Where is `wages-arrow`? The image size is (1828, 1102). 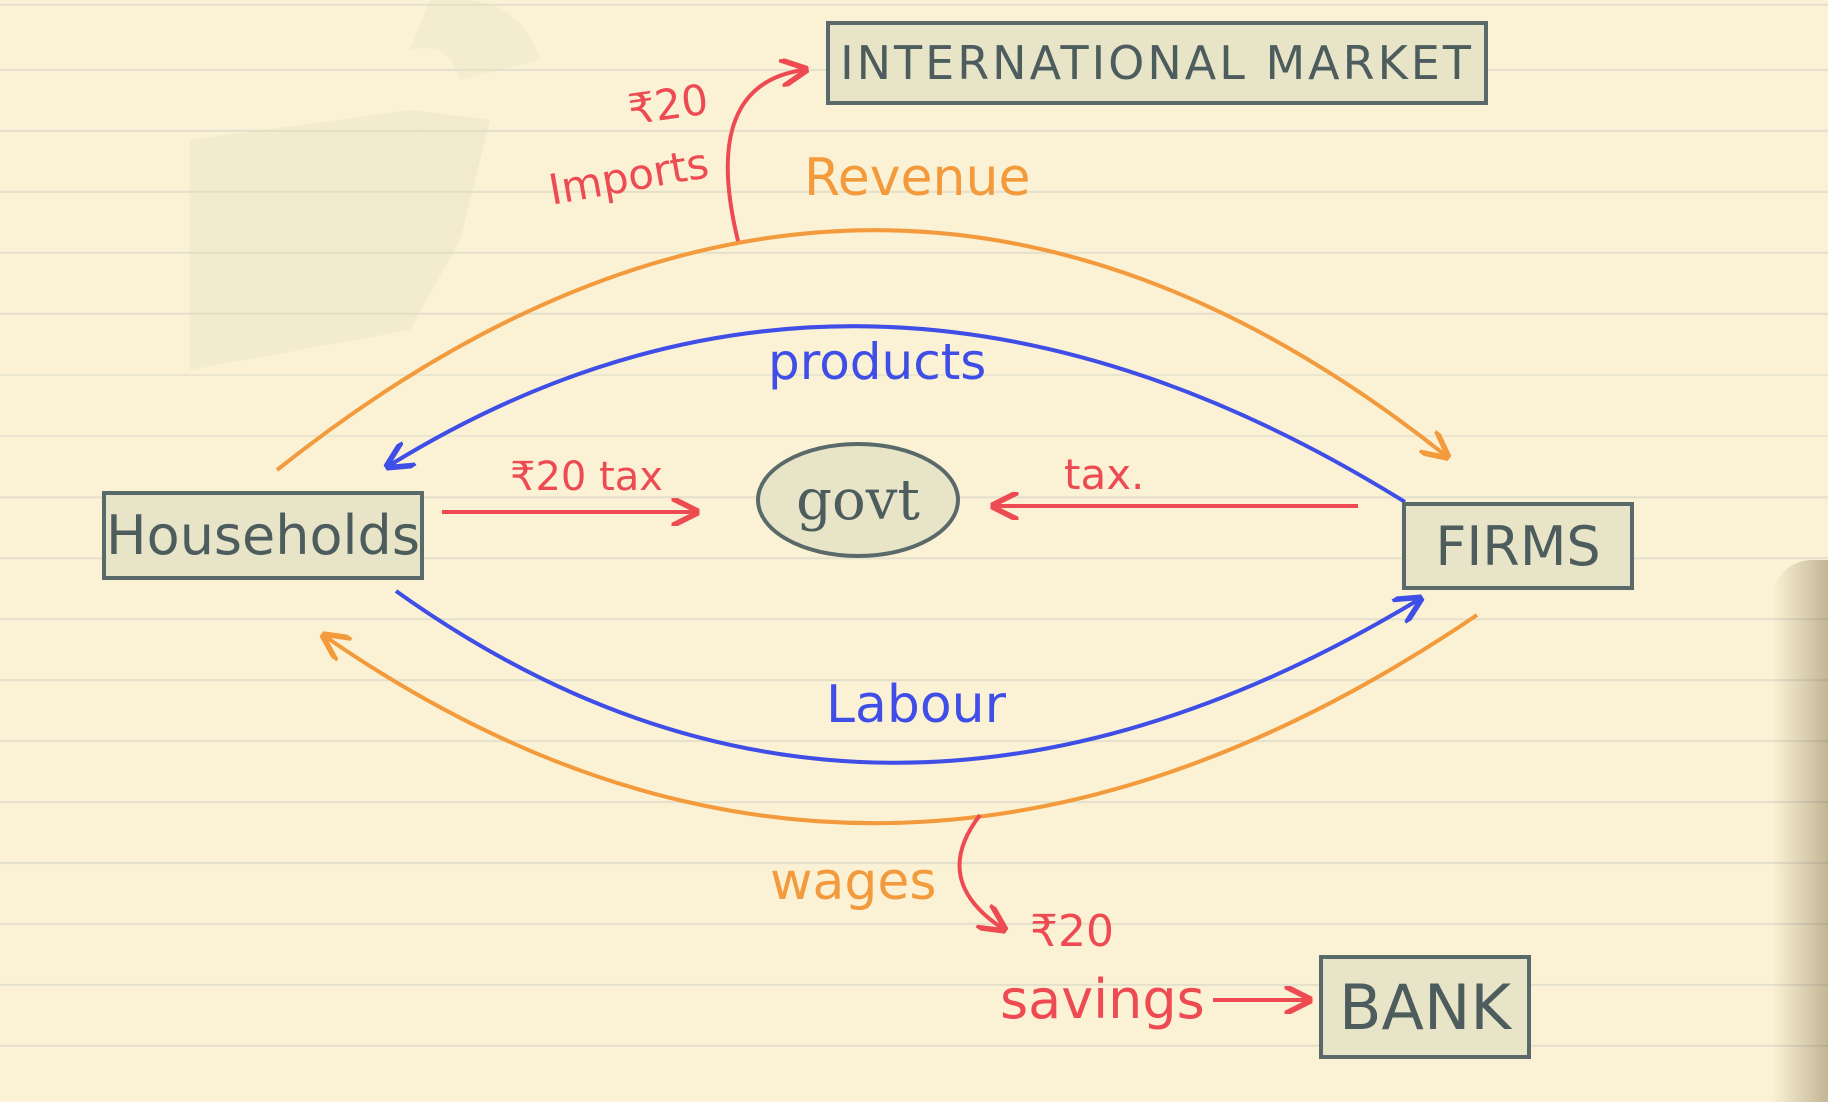
wages-arrow is located at coordinates (902, 719).